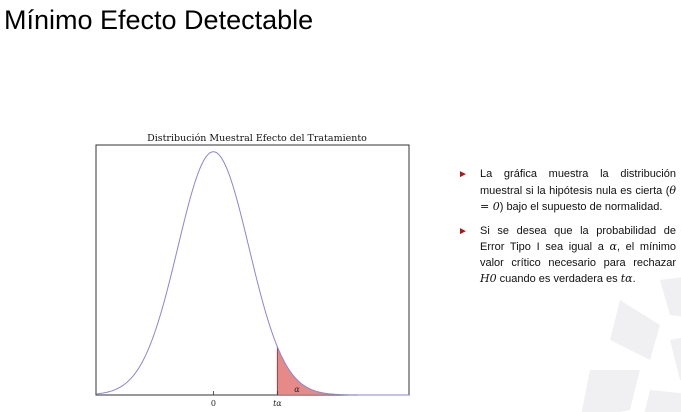 The image size is (681, 412). Describe the element at coordinates (626, 278) in the screenshot. I see `bullet-2-math-t-alpha: tα` at that location.